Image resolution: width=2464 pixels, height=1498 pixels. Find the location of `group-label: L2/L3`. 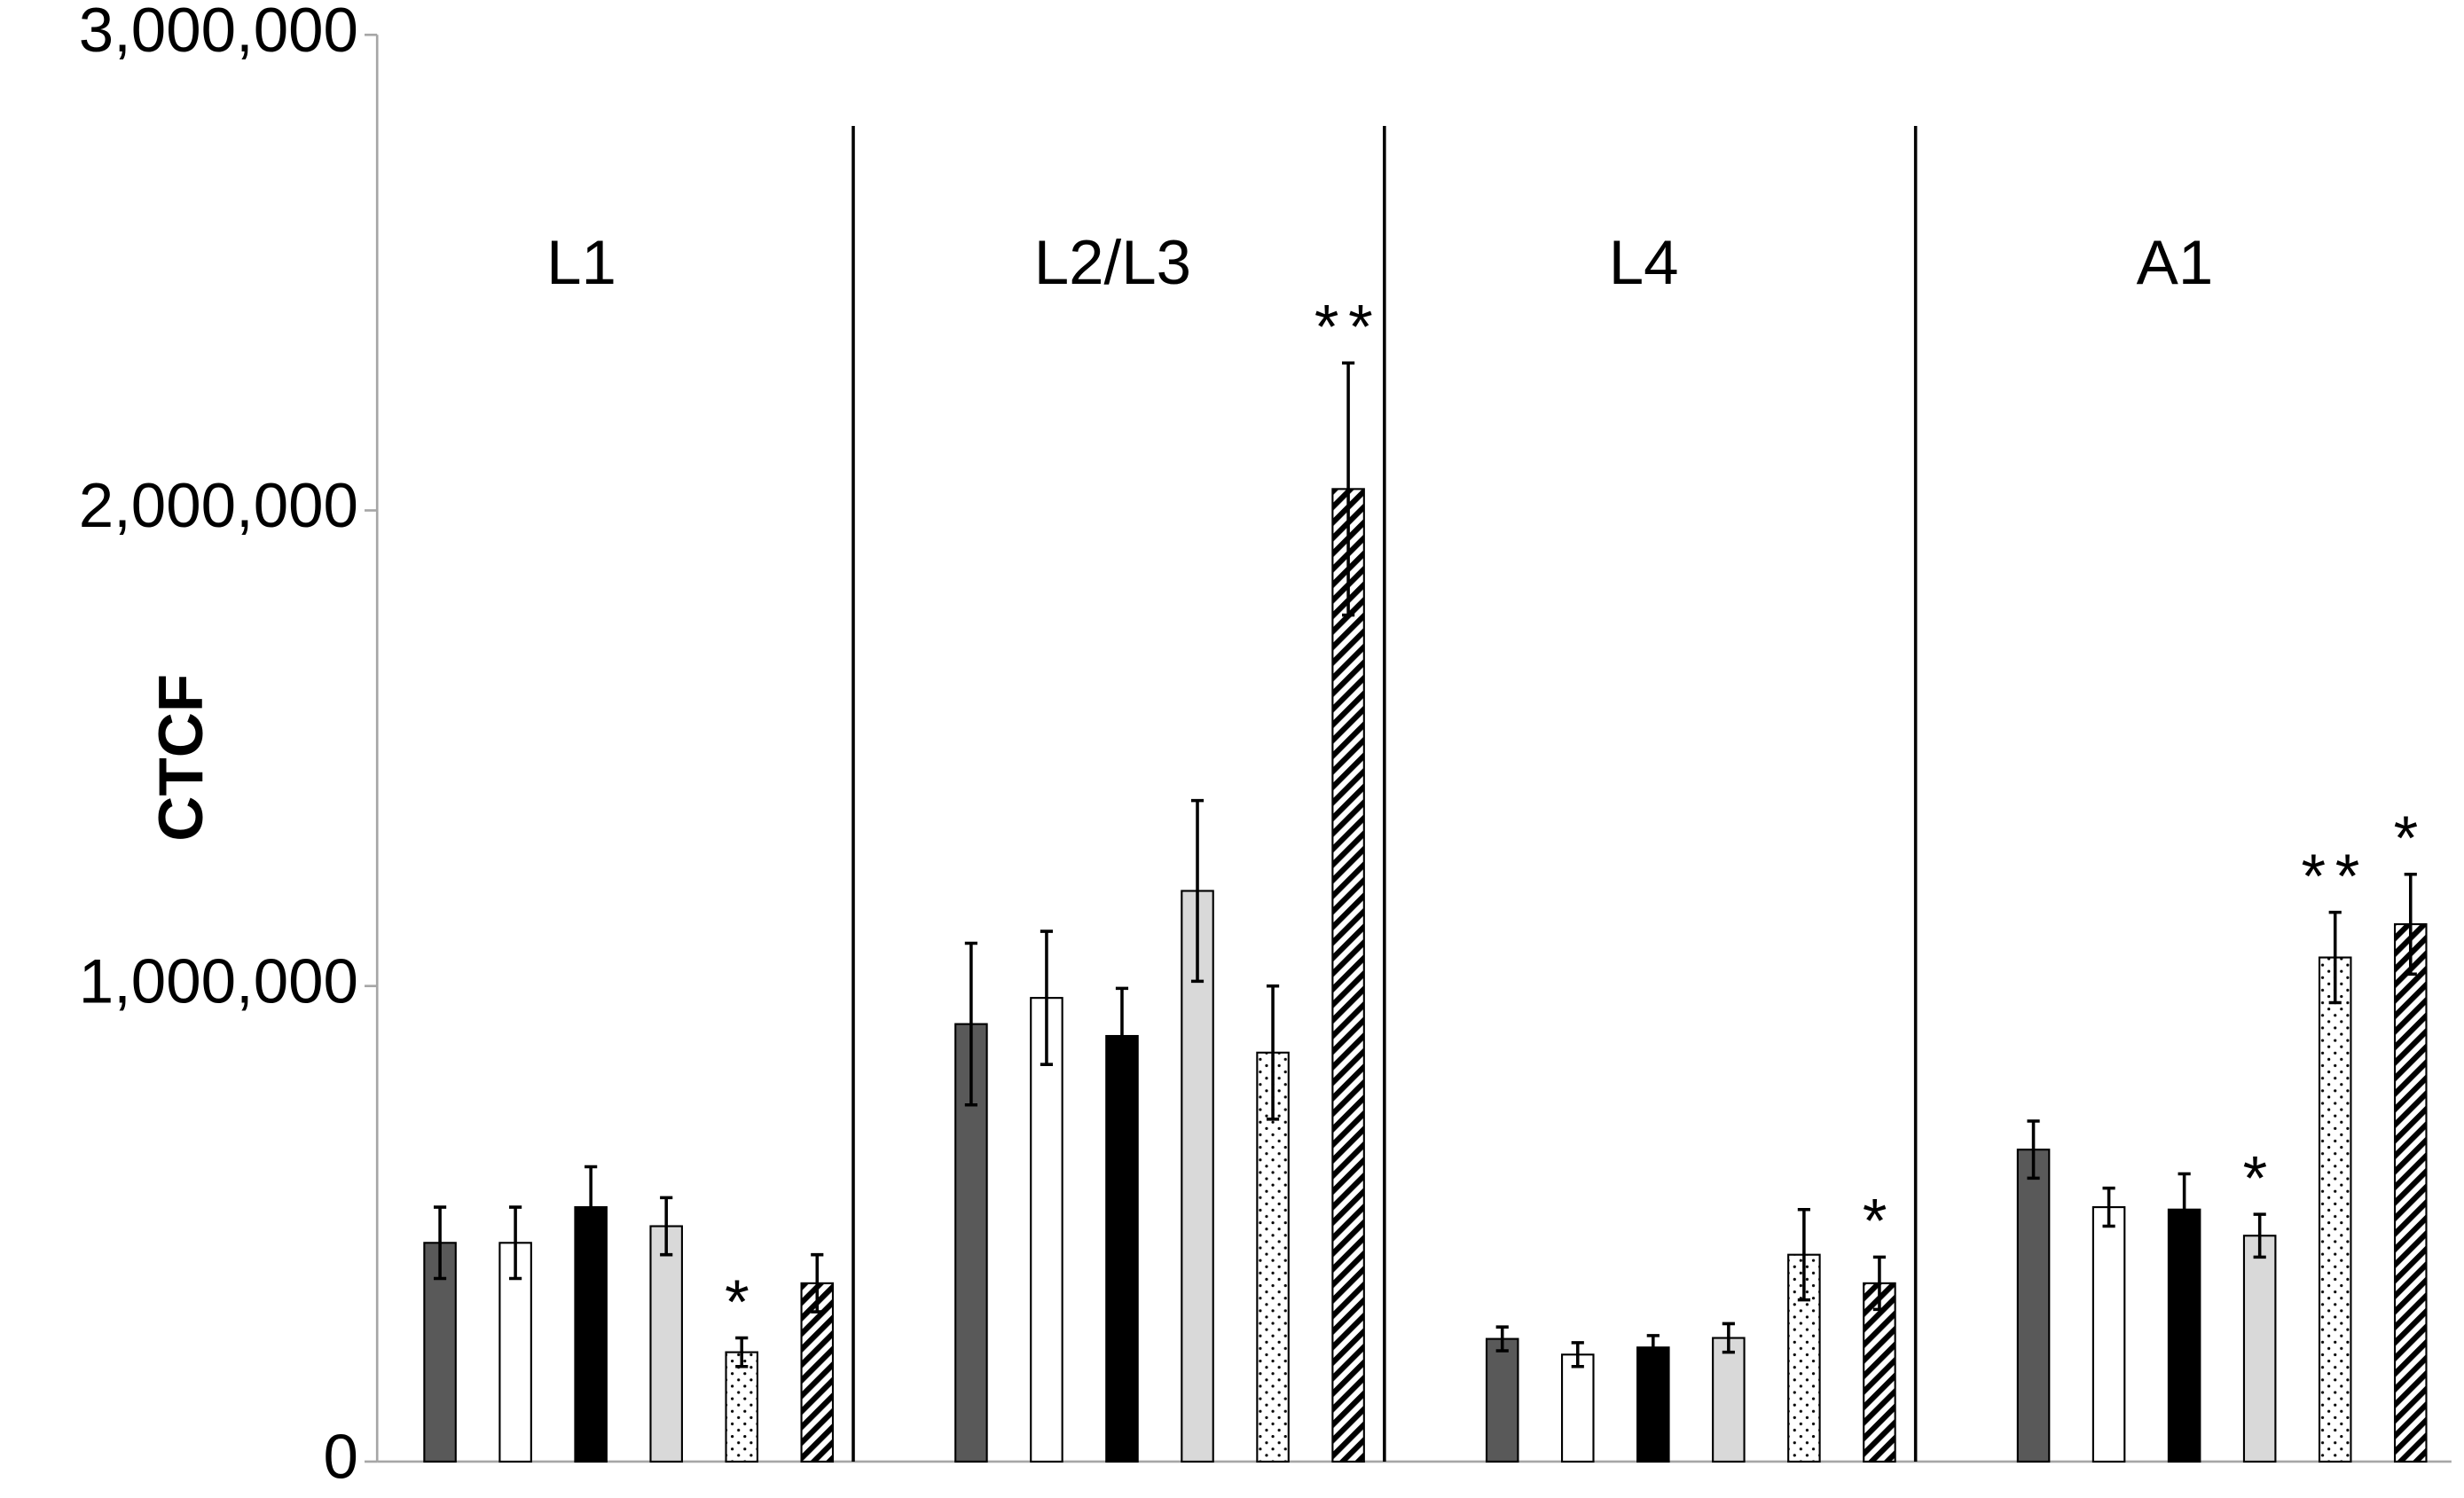

group-label: L2/L3 is located at coordinates (1112, 263).